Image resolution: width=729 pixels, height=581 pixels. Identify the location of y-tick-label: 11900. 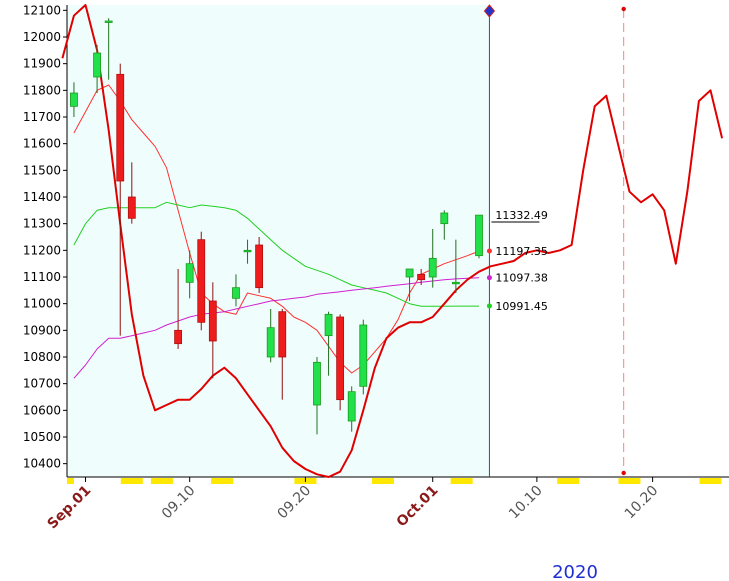
(42, 64).